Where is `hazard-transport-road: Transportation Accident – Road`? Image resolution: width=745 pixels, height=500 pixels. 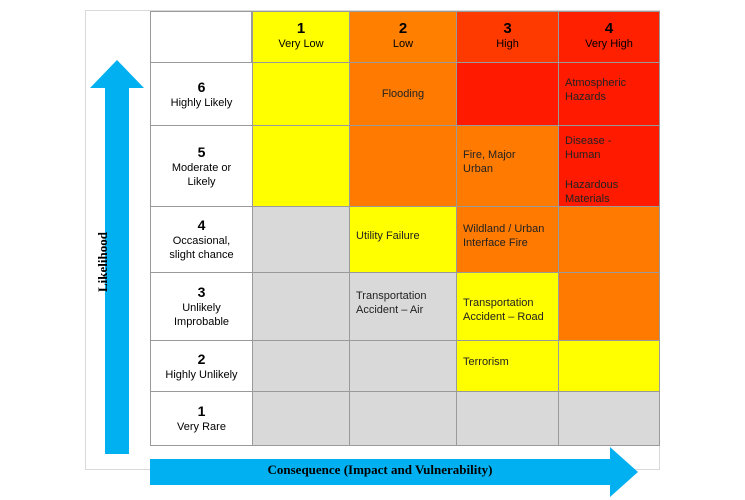 hazard-transport-road: Transportation Accident – Road is located at coordinates (503, 310).